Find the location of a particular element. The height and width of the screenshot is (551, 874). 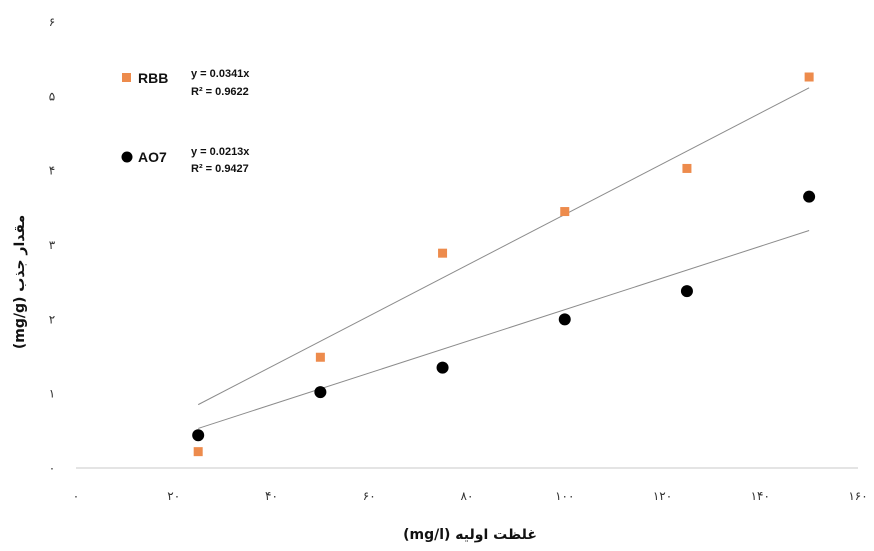

x-tick-label: ۸۰ is located at coordinates (467, 496).